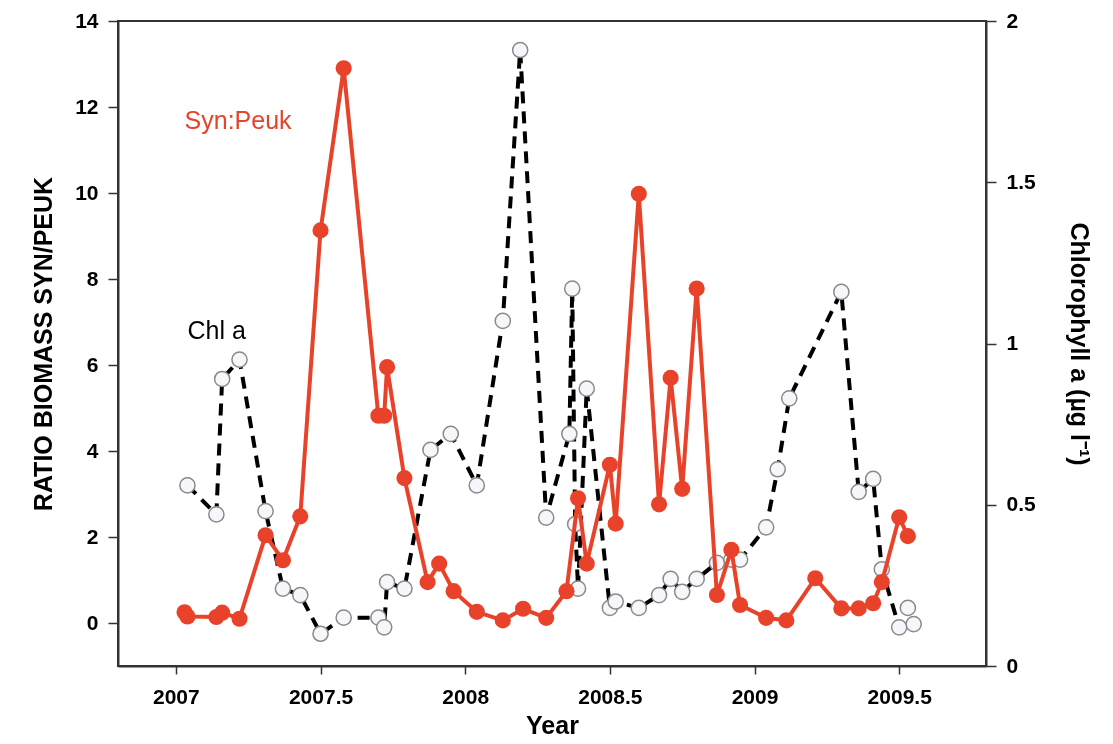  Describe the element at coordinates (92, 536) in the screenshot. I see `y-tick-label: 2` at that location.